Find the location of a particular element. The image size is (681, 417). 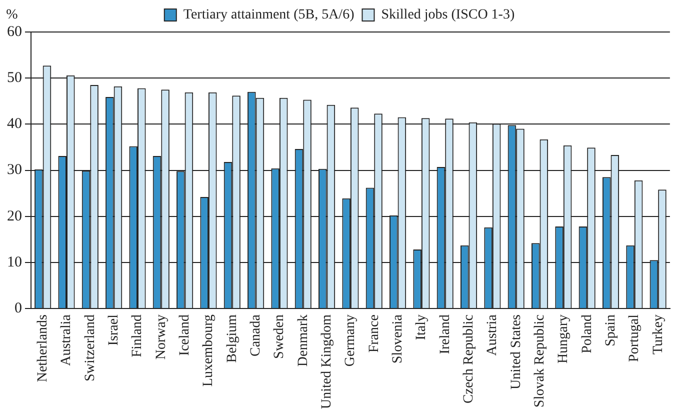

x-tick-label: Austria is located at coordinates (492, 335).